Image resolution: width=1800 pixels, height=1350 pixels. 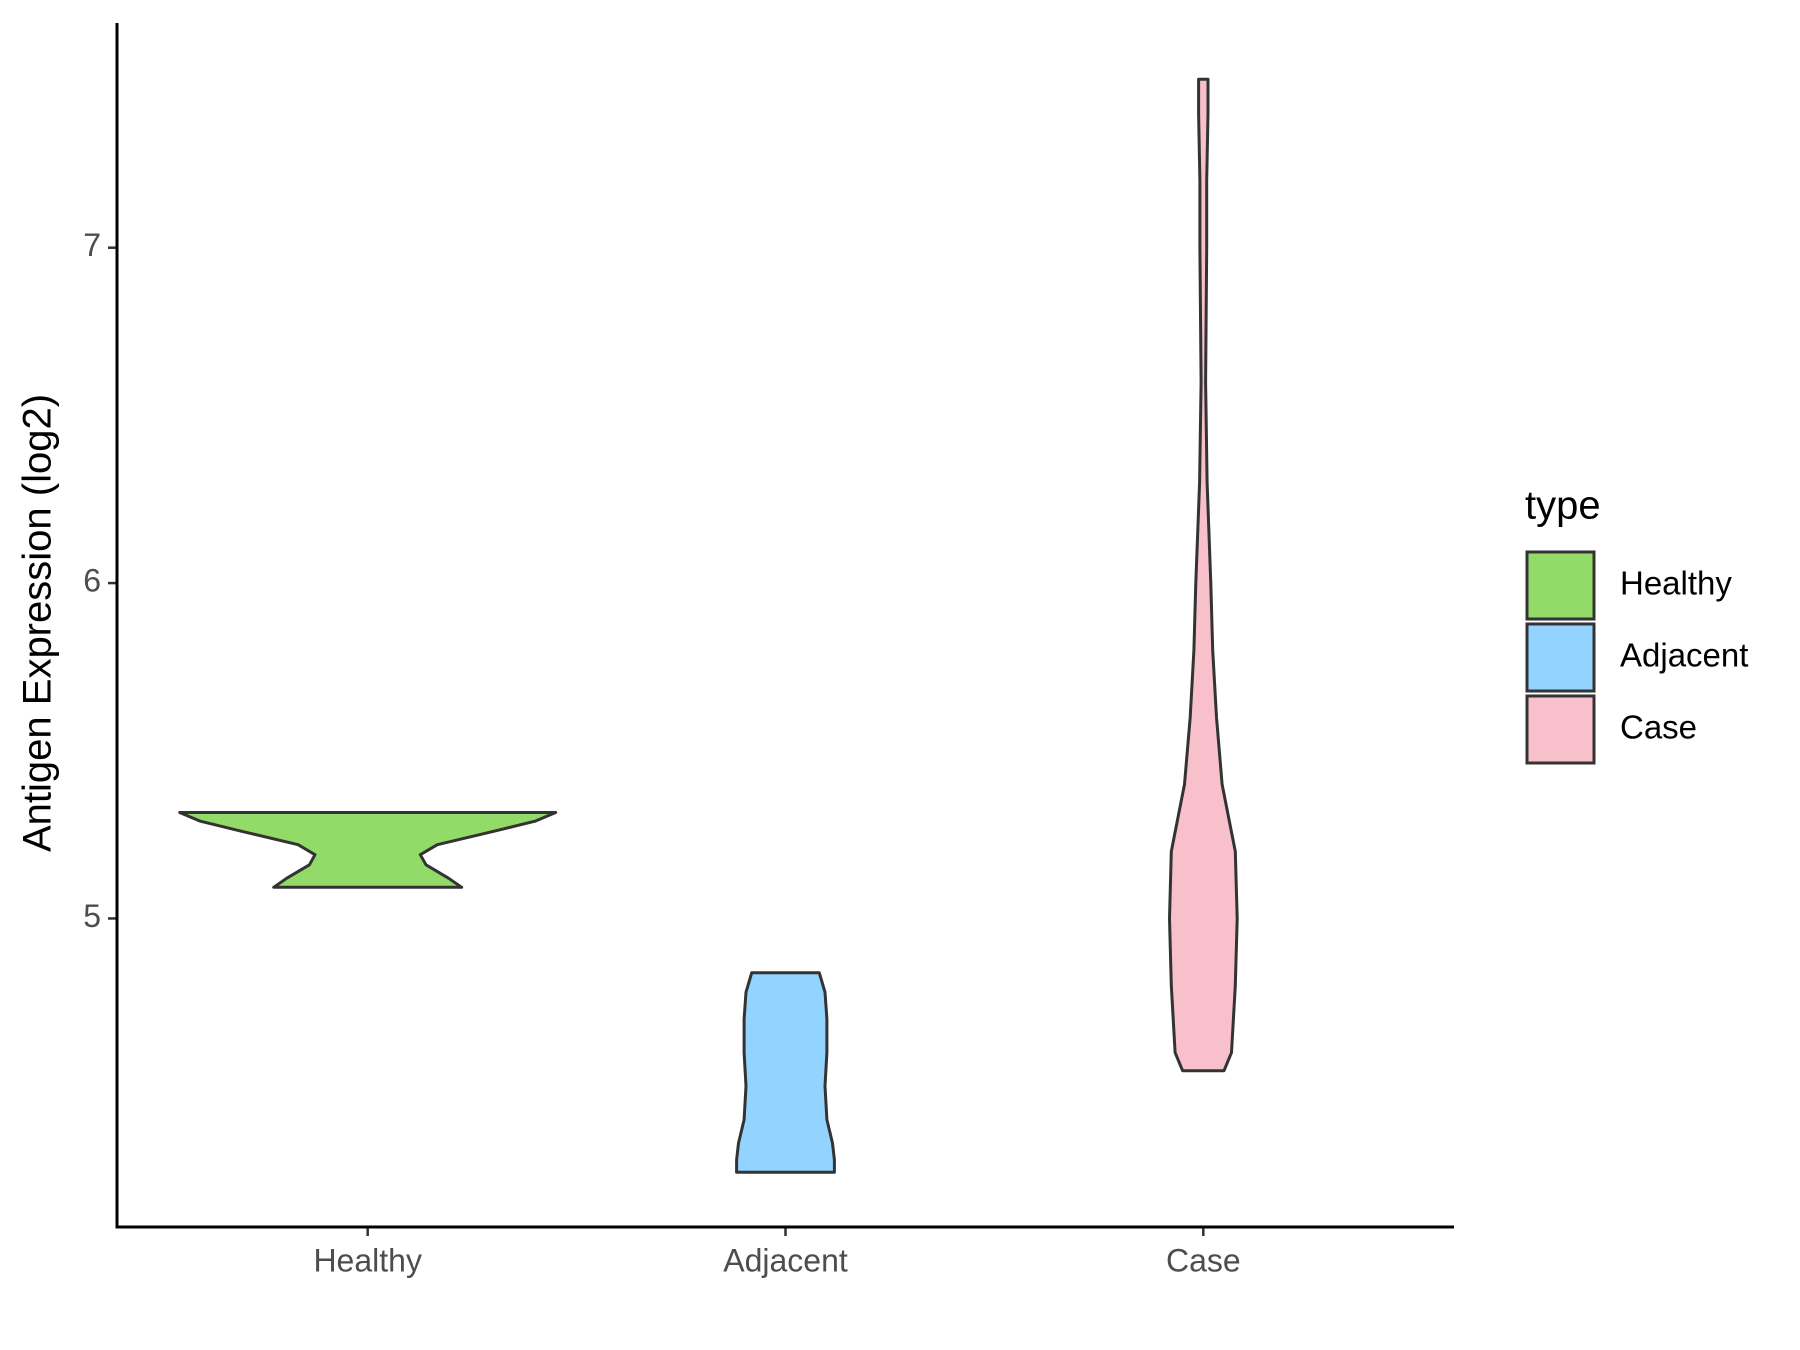 What do you see at coordinates (785, 1260) in the screenshot?
I see `x-tick-label: Adjacent` at bounding box center [785, 1260].